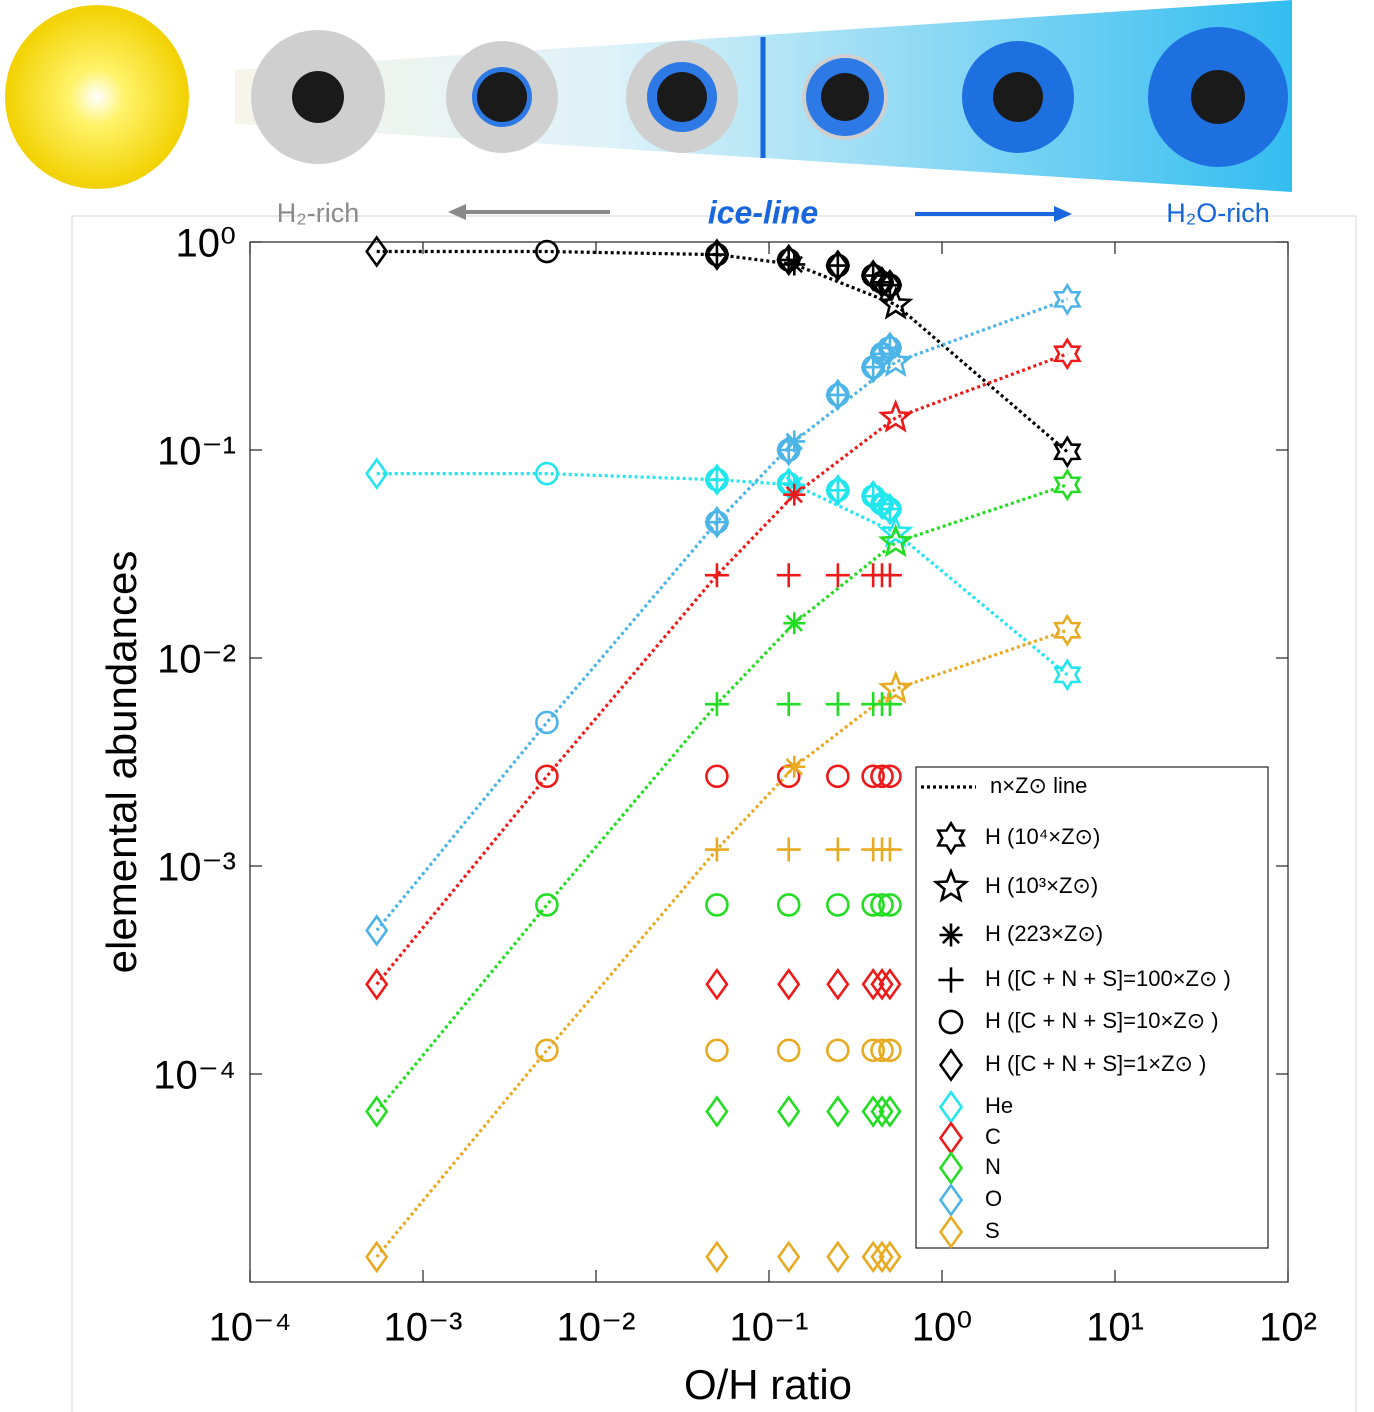  What do you see at coordinates (1095, 1063) in the screenshot?
I see `legend-label: H ([C + N + S]=1×Z⊙ )` at bounding box center [1095, 1063].